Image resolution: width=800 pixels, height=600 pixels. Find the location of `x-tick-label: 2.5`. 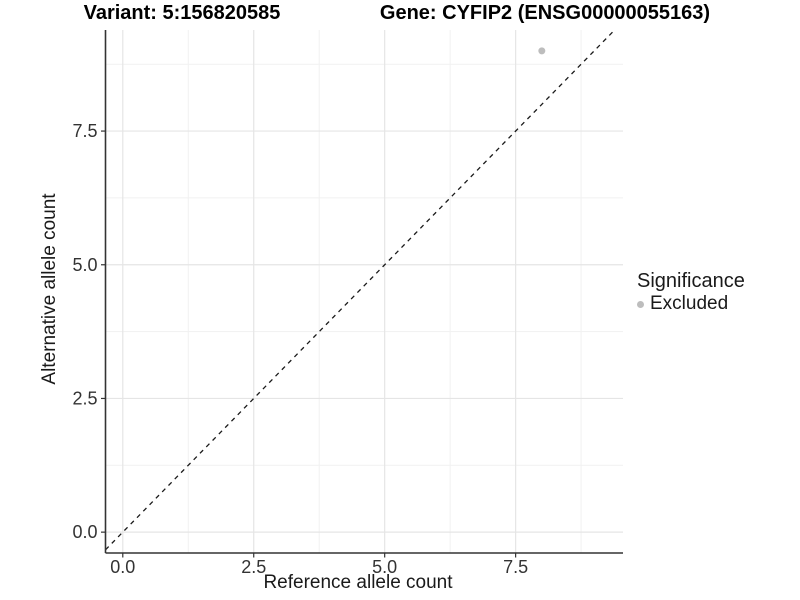

x-tick-label: 2.5 is located at coordinates (253, 567).